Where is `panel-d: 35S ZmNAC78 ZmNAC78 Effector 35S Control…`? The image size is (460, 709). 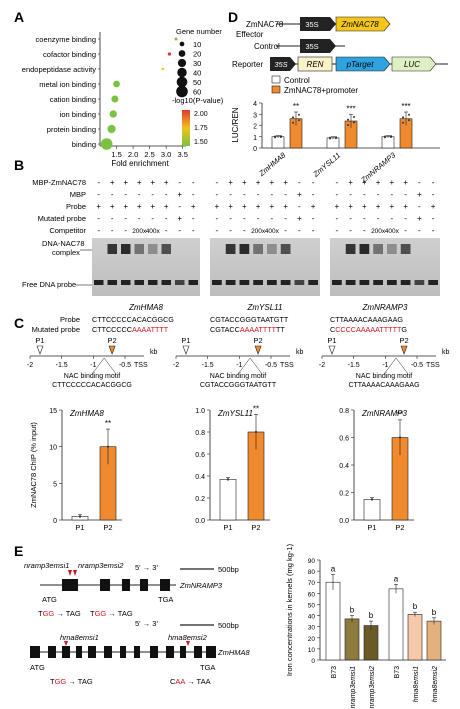
panel-d: 35S ZmNAC78 ZmNAC78 Effector 35S Control… is located at coordinates (339, 100).